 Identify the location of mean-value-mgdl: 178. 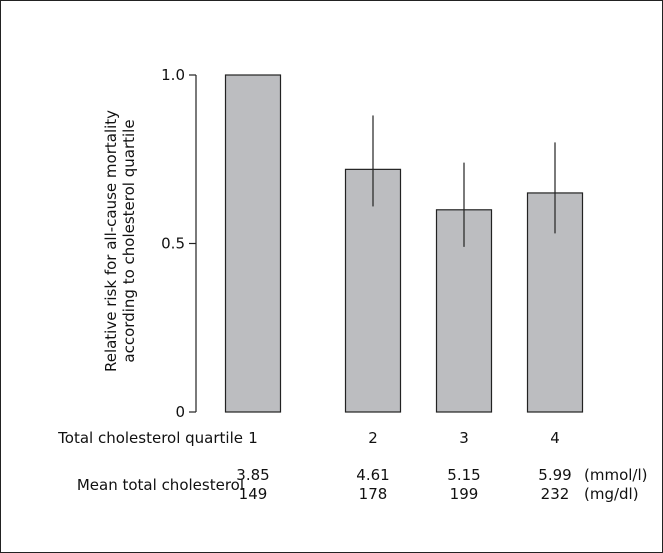
(373, 494).